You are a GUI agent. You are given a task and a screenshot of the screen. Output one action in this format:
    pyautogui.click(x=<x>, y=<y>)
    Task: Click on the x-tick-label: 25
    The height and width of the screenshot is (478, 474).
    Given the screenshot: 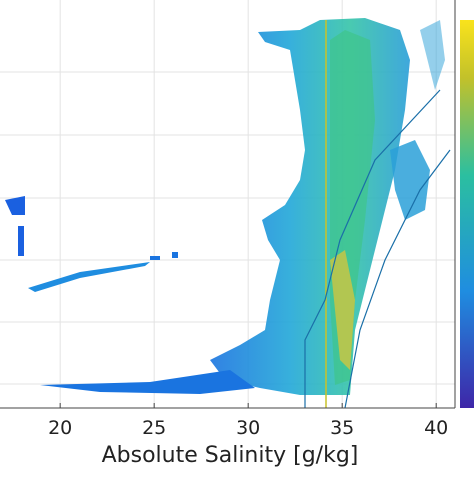 What is the action you would take?
    pyautogui.click(x=154, y=428)
    